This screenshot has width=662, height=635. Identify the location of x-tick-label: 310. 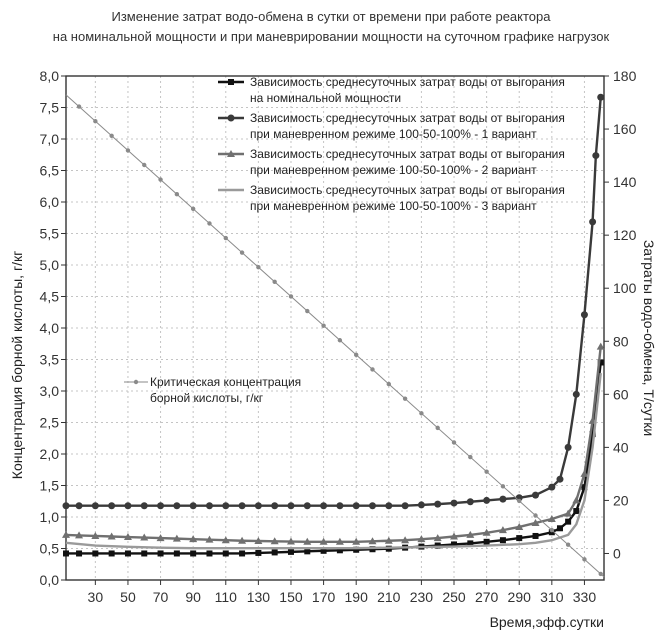
(552, 597).